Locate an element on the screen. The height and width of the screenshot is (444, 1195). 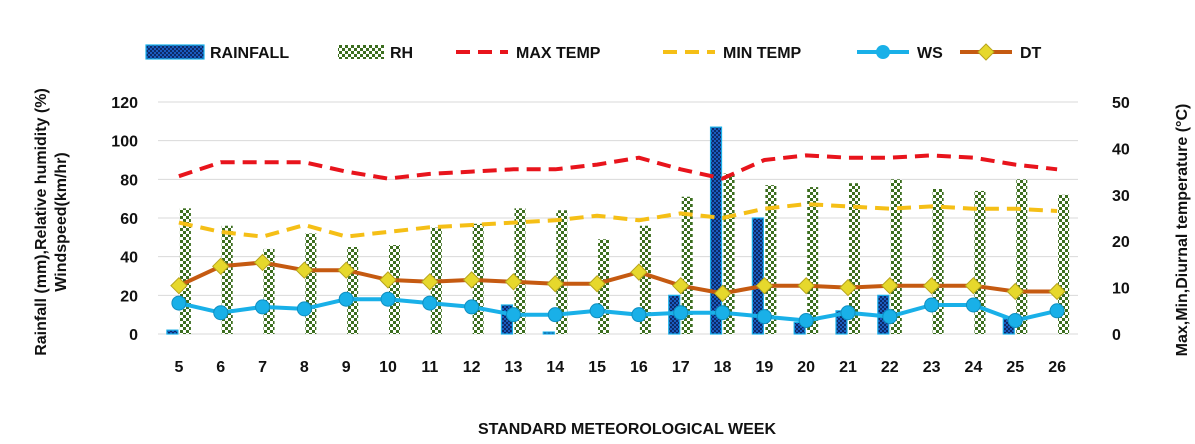
x-tick-label: 18 is located at coordinates (723, 367).